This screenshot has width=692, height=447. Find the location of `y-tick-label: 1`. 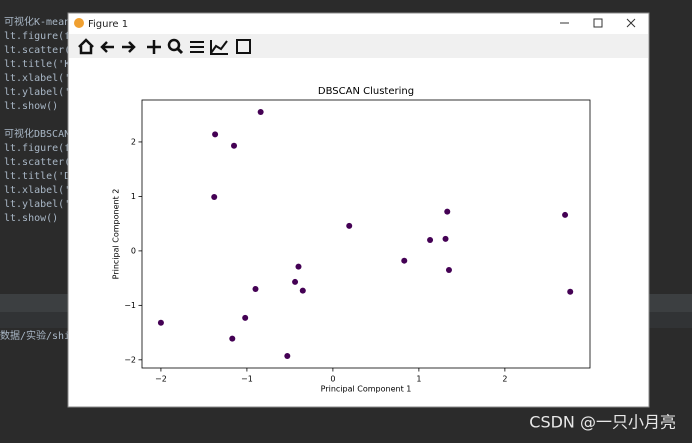

y-tick-label: 1 is located at coordinates (133, 196).